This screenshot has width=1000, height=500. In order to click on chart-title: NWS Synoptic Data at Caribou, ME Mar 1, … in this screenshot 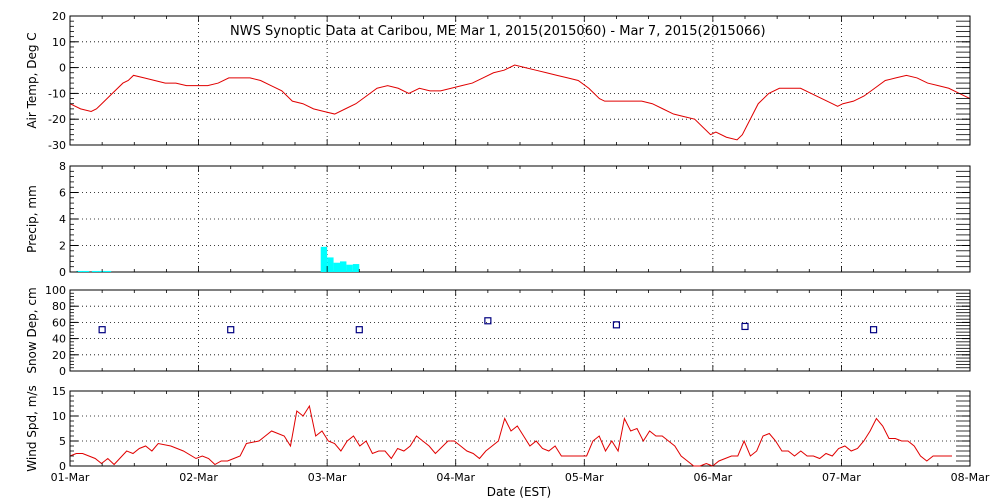, I will do `click(498, 31)`.